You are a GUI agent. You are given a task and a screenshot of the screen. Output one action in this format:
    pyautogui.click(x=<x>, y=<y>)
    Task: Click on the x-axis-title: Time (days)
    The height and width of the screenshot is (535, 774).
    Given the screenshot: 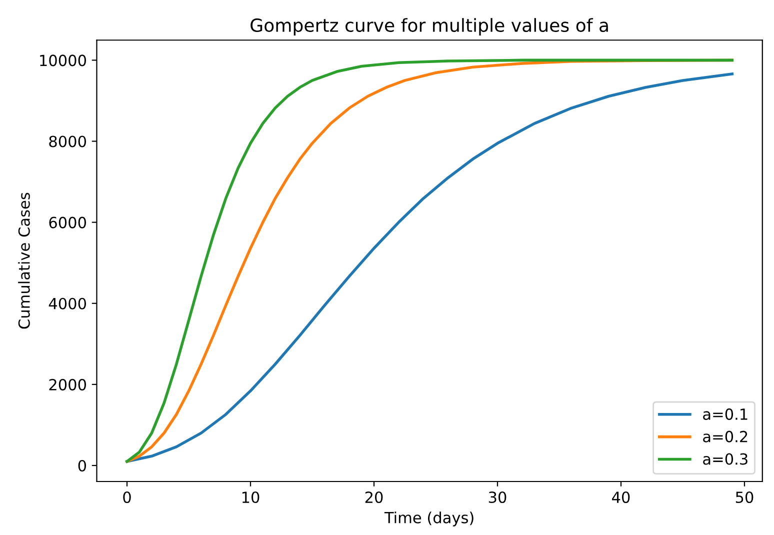 What is the action you would take?
    pyautogui.click(x=429, y=519)
    